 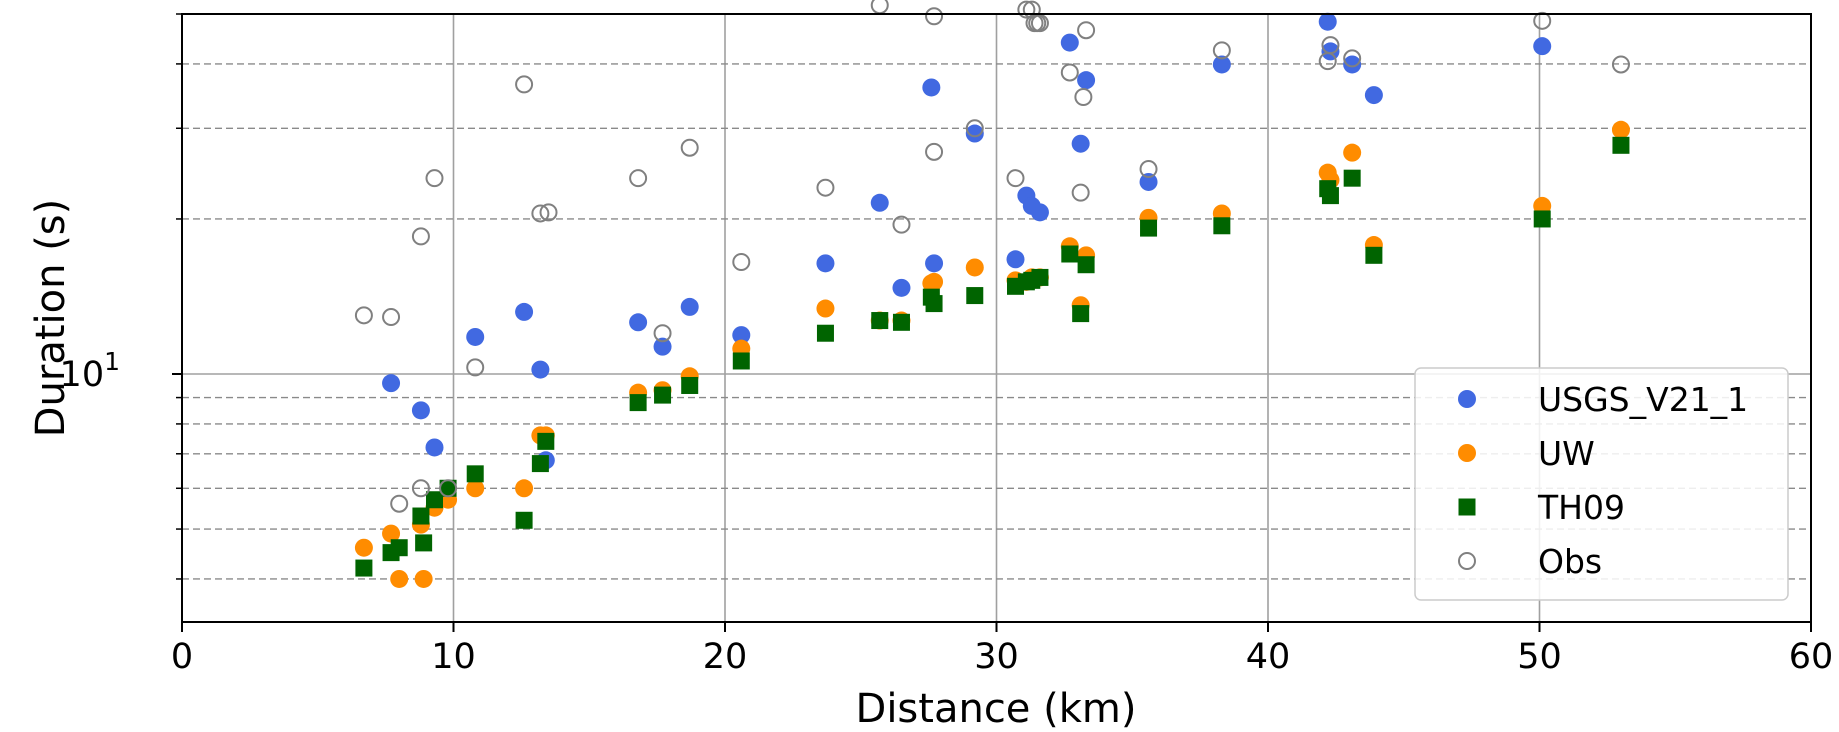 What do you see at coordinates (1268, 657) in the screenshot?
I see `x-tick-label: 40` at bounding box center [1268, 657].